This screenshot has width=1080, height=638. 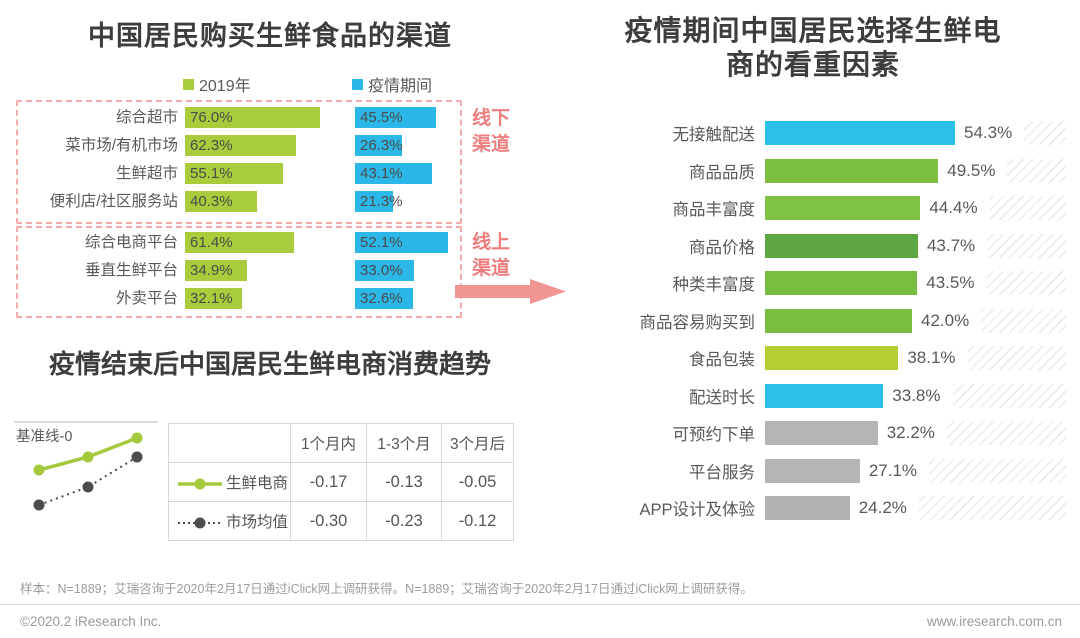 What do you see at coordinates (211, 298) in the screenshot?
I see `value-label: 32.1%` at bounding box center [211, 298].